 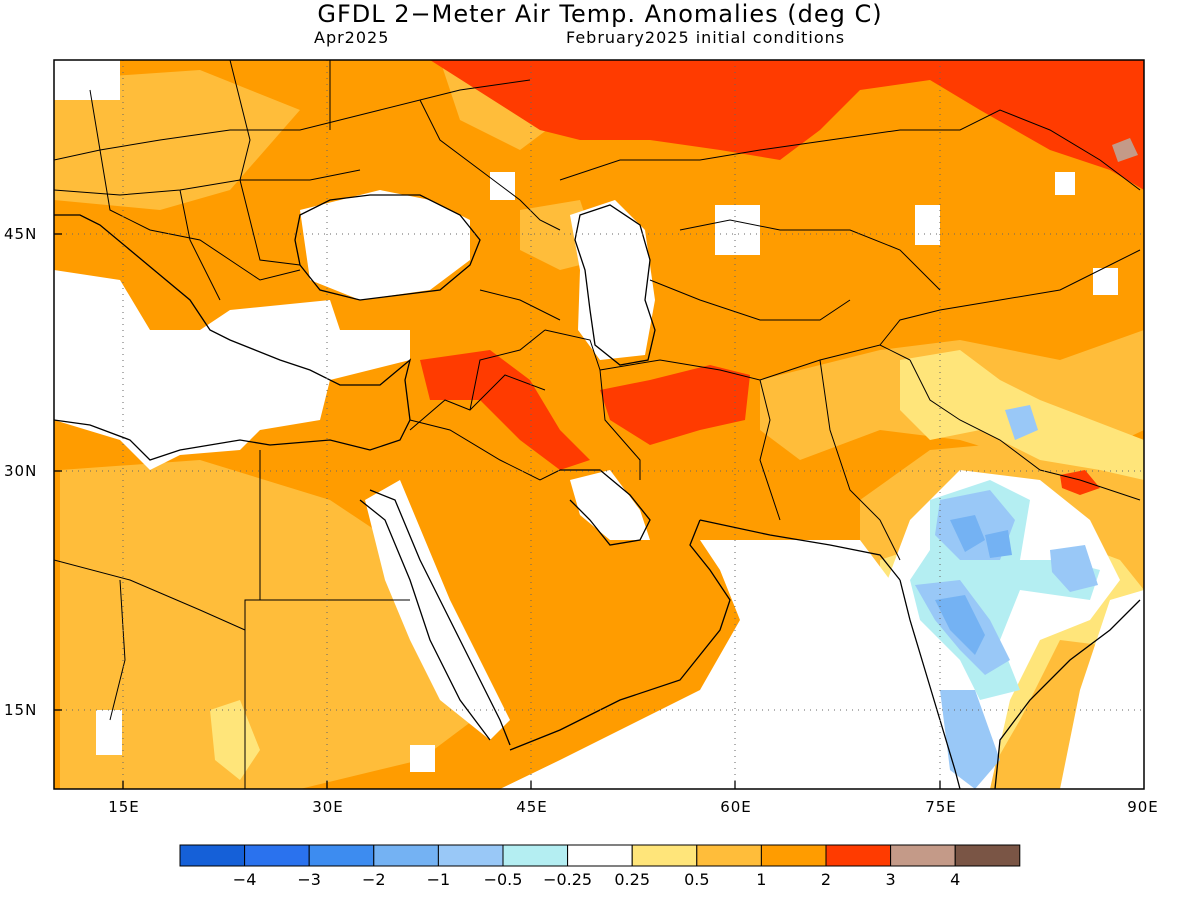 What do you see at coordinates (177, 140) in the screenshot?
I see `anomaly-zone-moderate` at bounding box center [177, 140].